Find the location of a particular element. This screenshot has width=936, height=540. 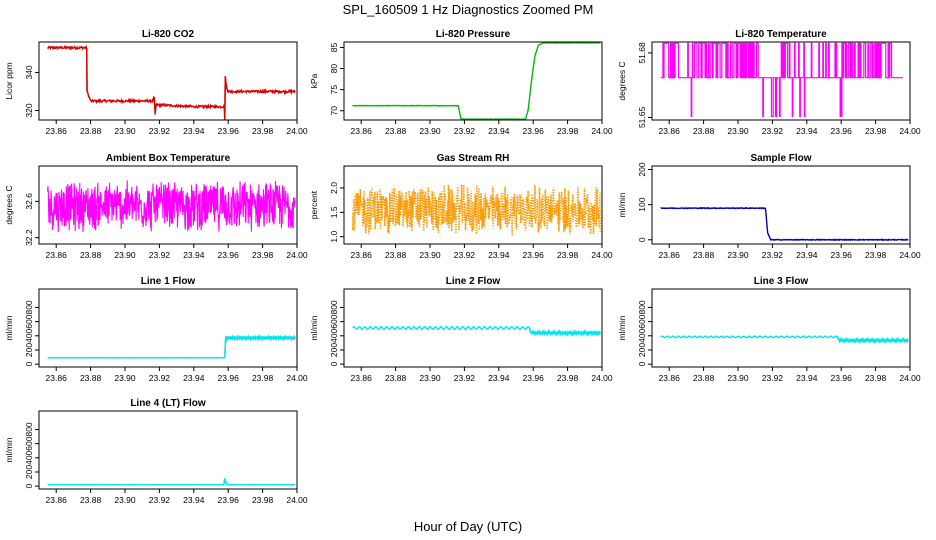

panel-title: Line 4 (LT) Flow is located at coordinates (168, 403).